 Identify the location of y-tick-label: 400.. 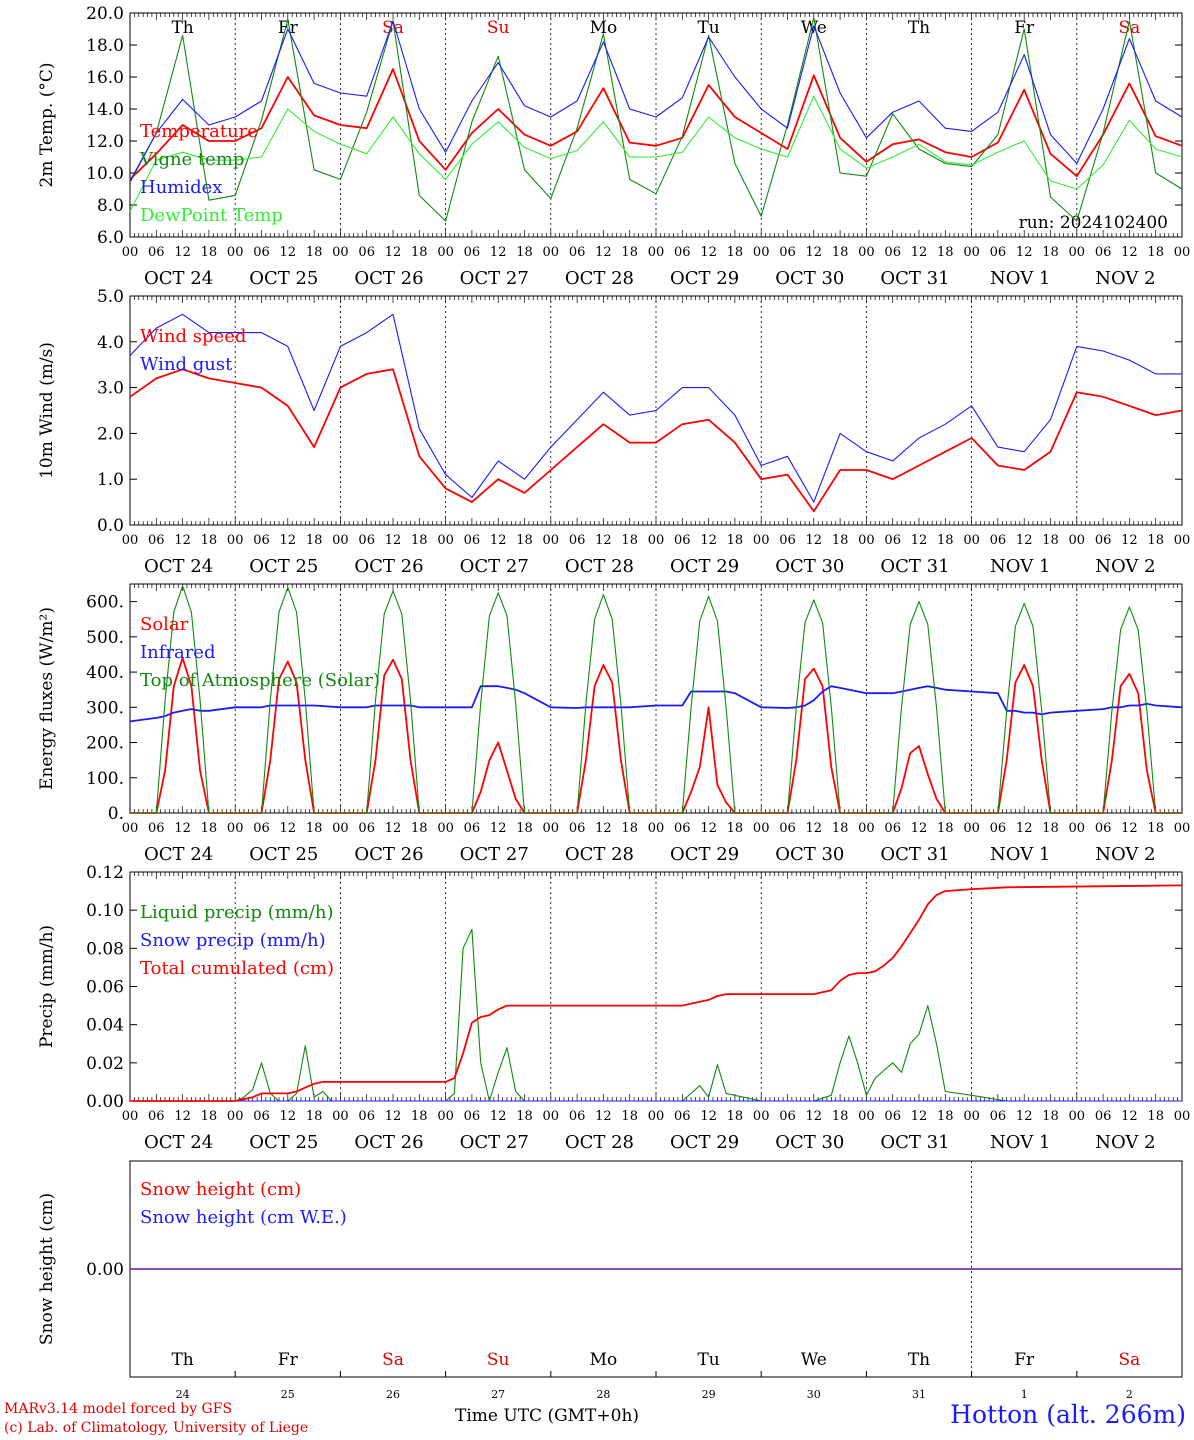
(105, 673).